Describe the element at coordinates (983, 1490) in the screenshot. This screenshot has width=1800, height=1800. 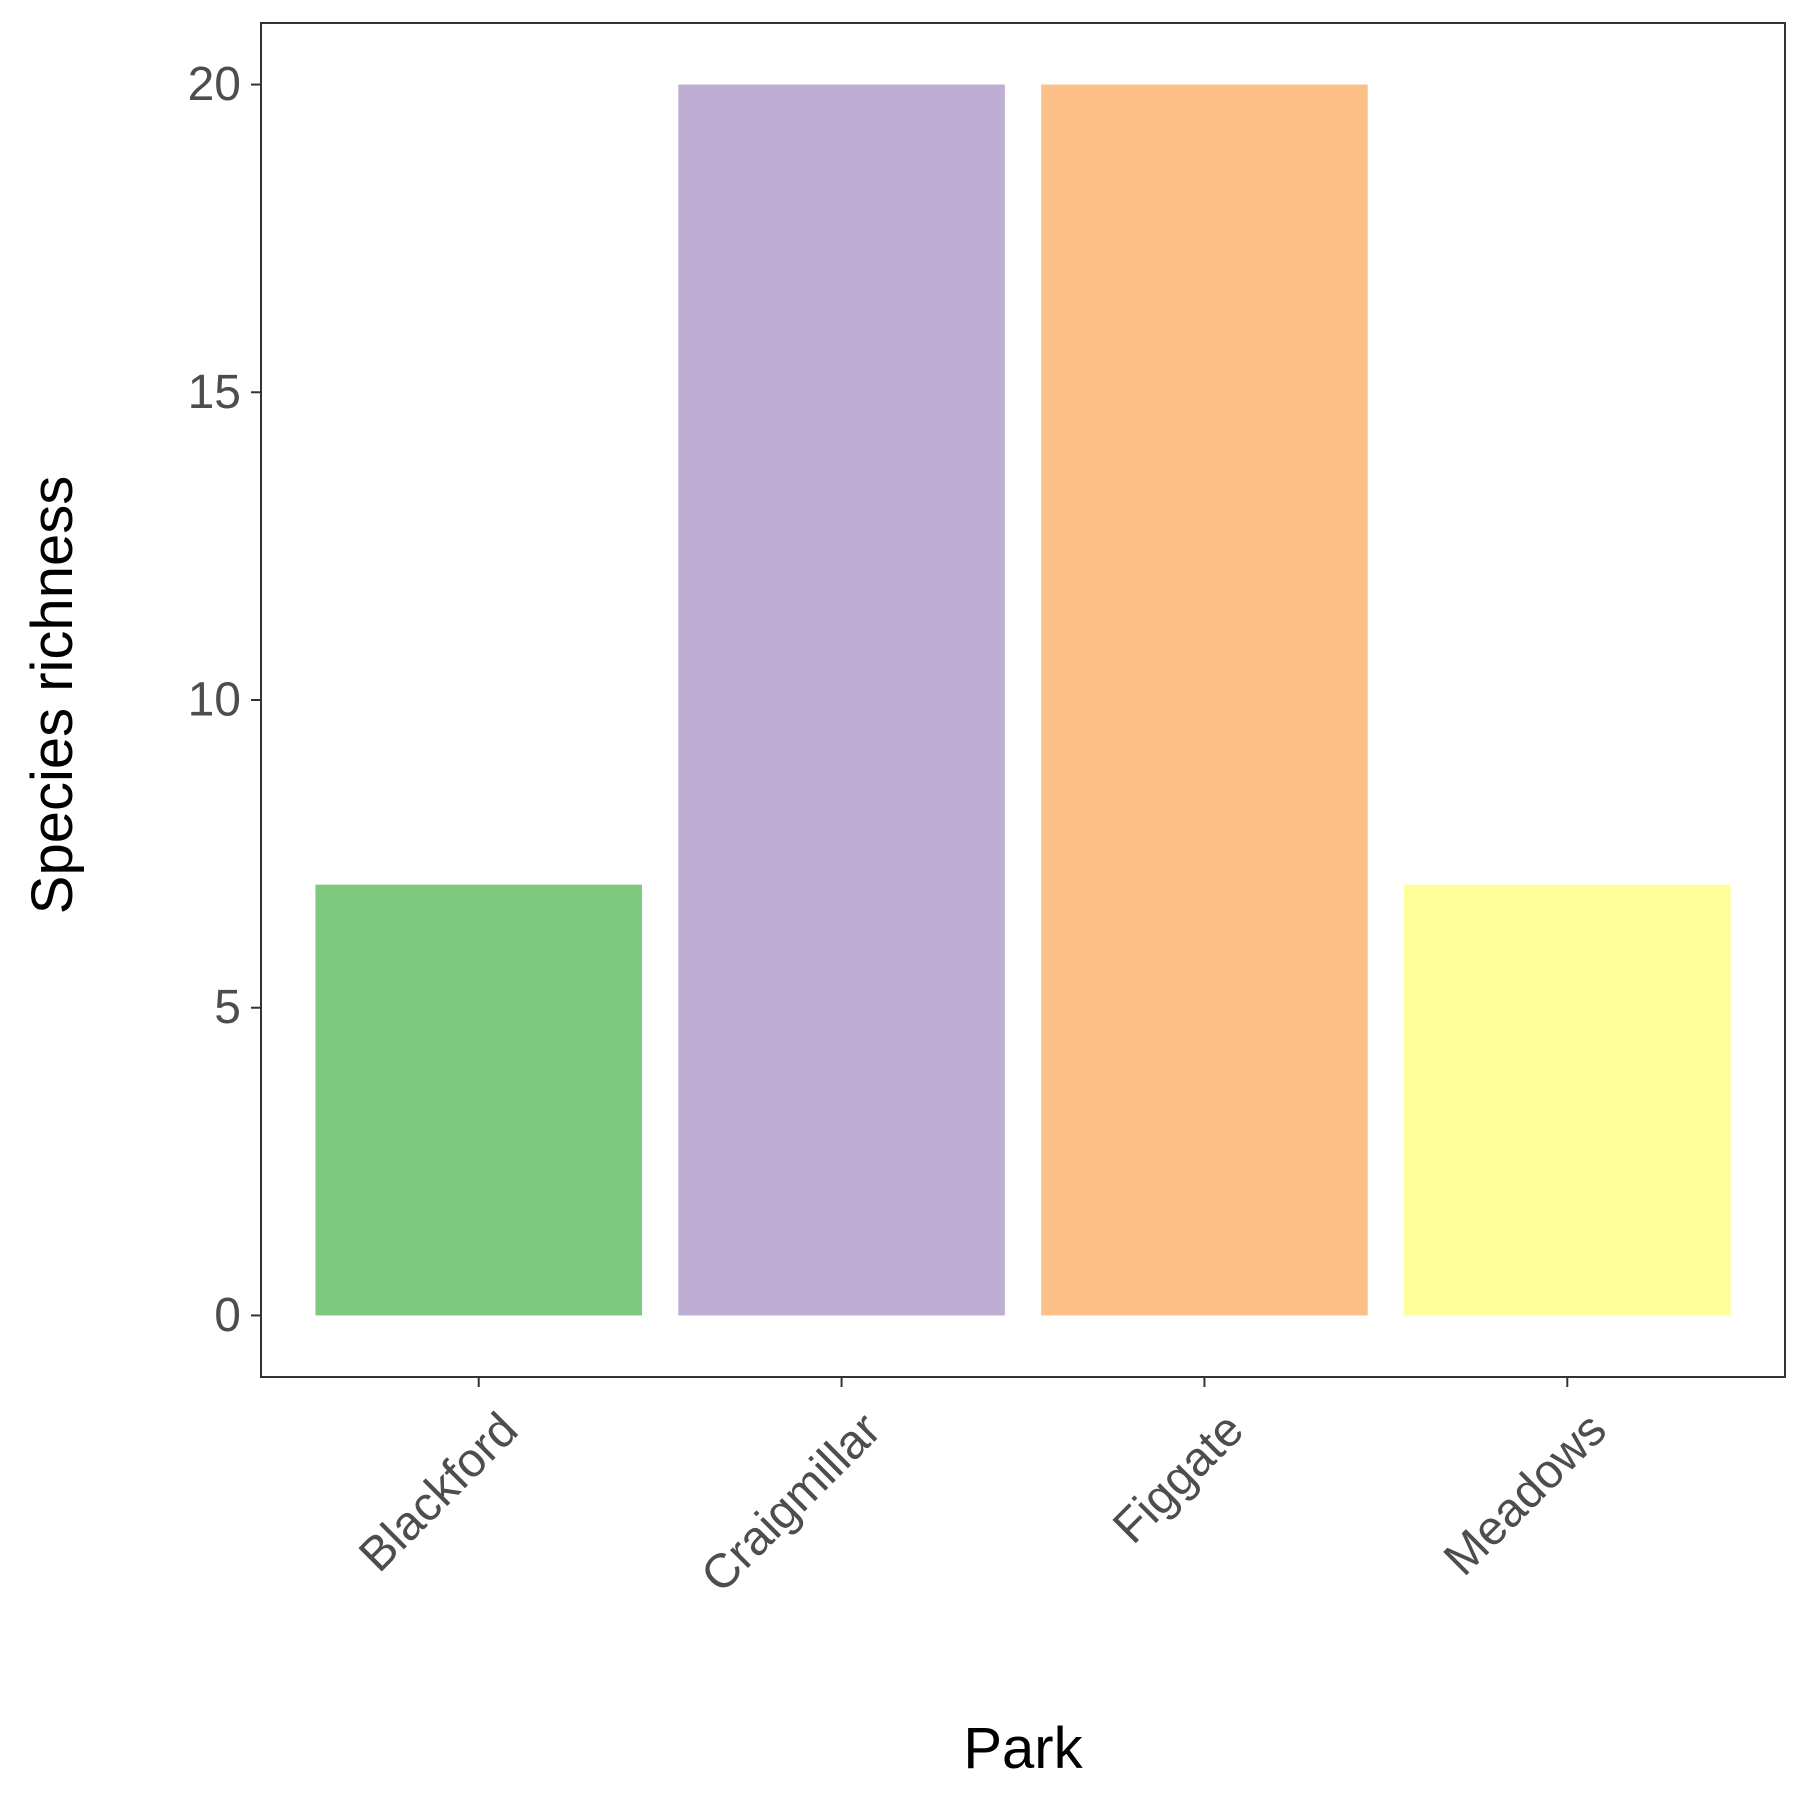
I see `x-axis: Blackford Craigmillar Figgate Meadows` at that location.